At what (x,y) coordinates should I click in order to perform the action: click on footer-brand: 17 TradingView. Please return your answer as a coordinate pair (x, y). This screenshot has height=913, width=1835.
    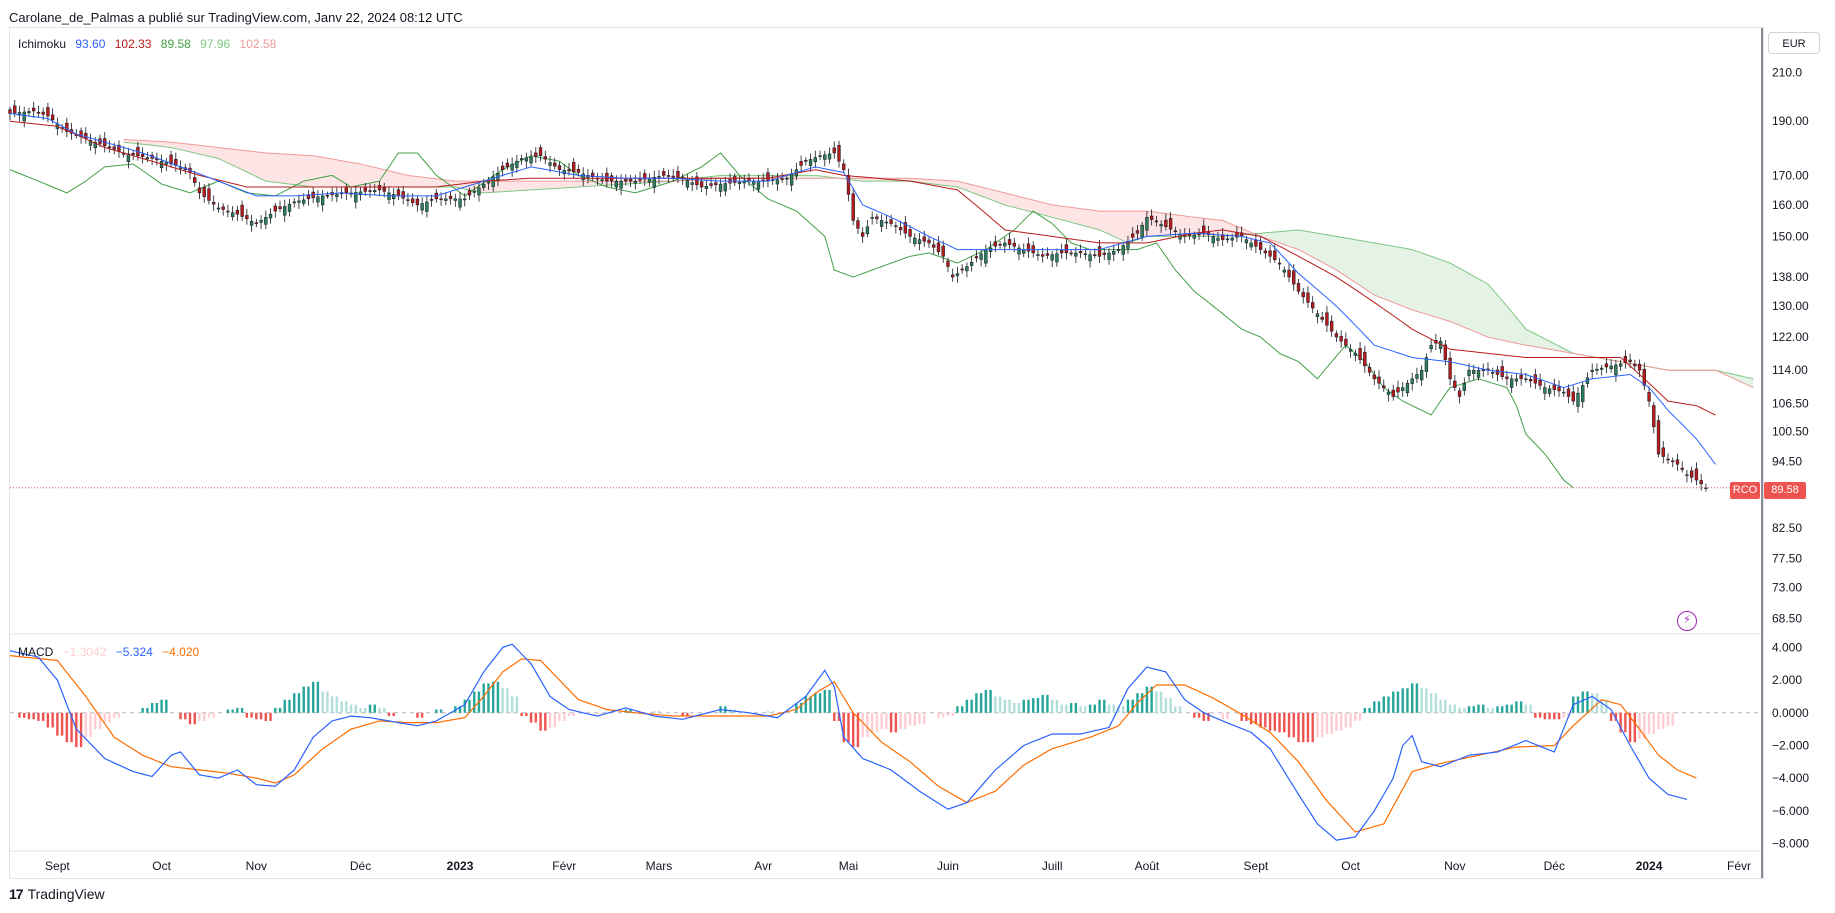
    Looking at the image, I should click on (57, 894).